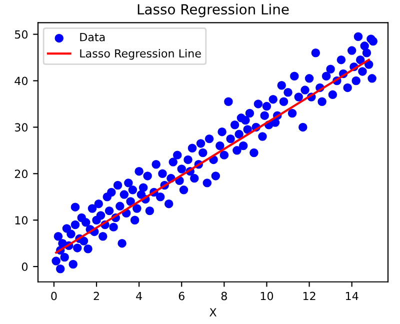 The height and width of the screenshot is (324, 400). I want to click on y-tick-label: 40, so click(21, 81).